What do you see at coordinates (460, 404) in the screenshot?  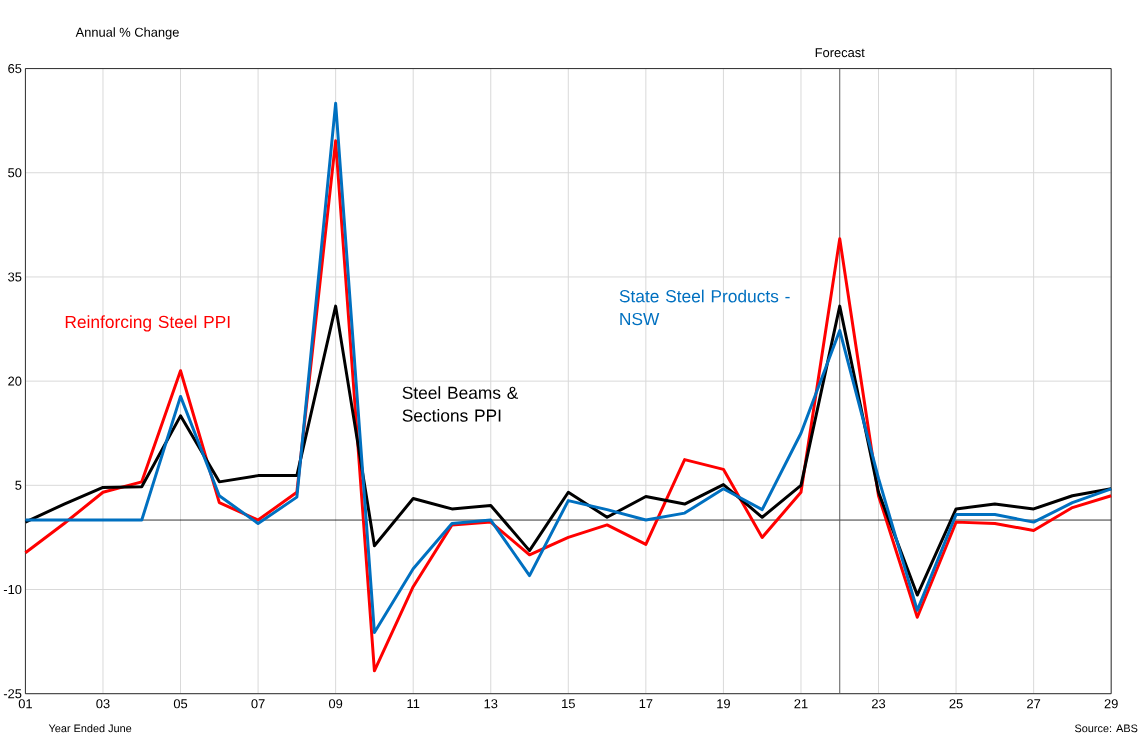 I see `text: Steel Beams & Sections PPI` at bounding box center [460, 404].